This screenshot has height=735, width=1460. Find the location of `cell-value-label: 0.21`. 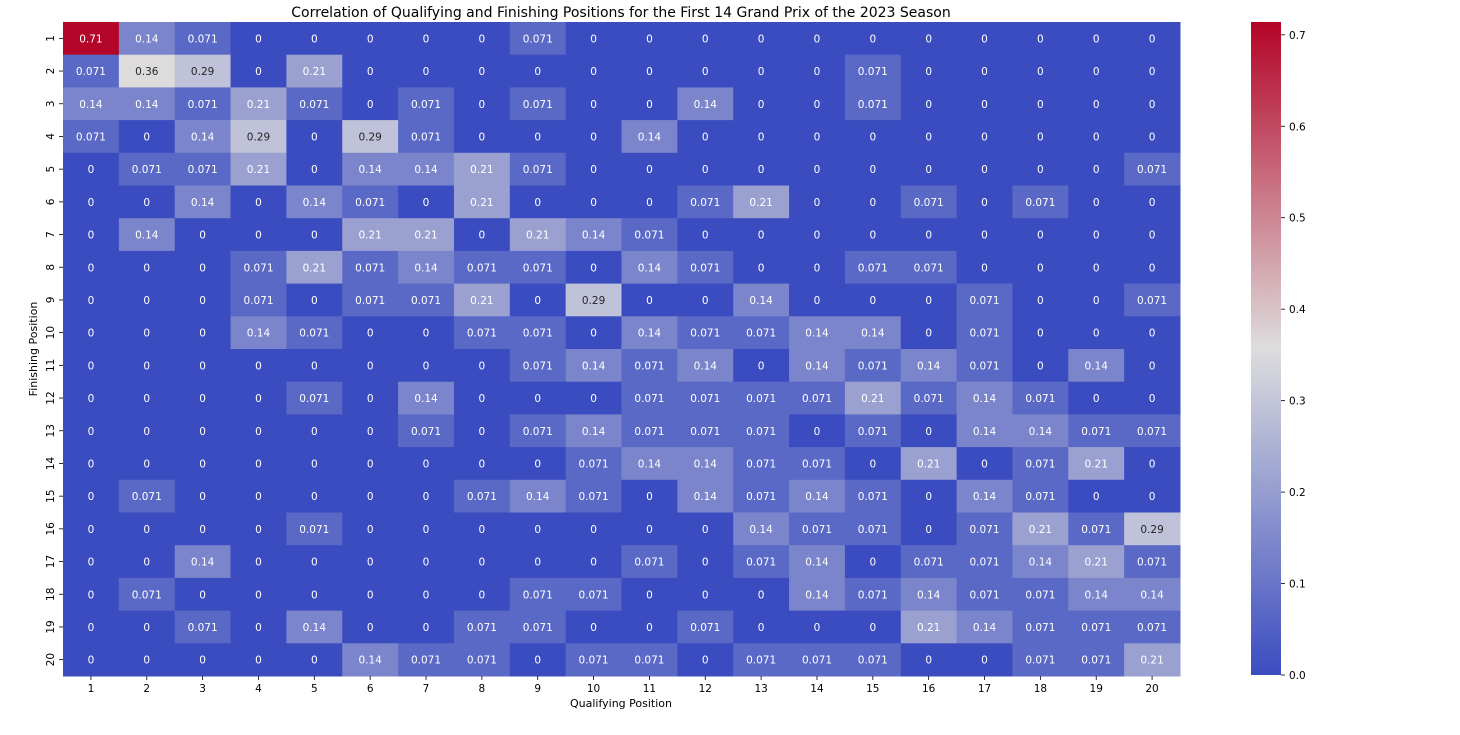

cell-value-label: 0.21 is located at coordinates (314, 268).